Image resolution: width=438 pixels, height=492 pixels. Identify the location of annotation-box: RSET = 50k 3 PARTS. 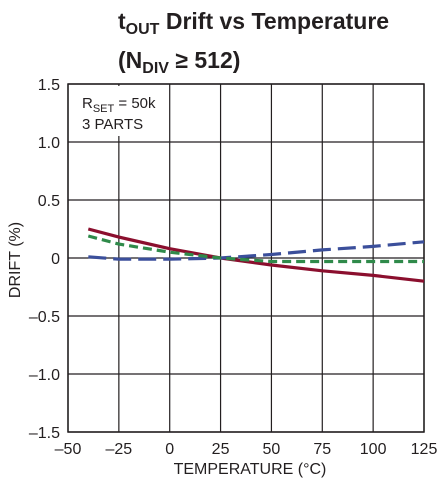
(117, 111).